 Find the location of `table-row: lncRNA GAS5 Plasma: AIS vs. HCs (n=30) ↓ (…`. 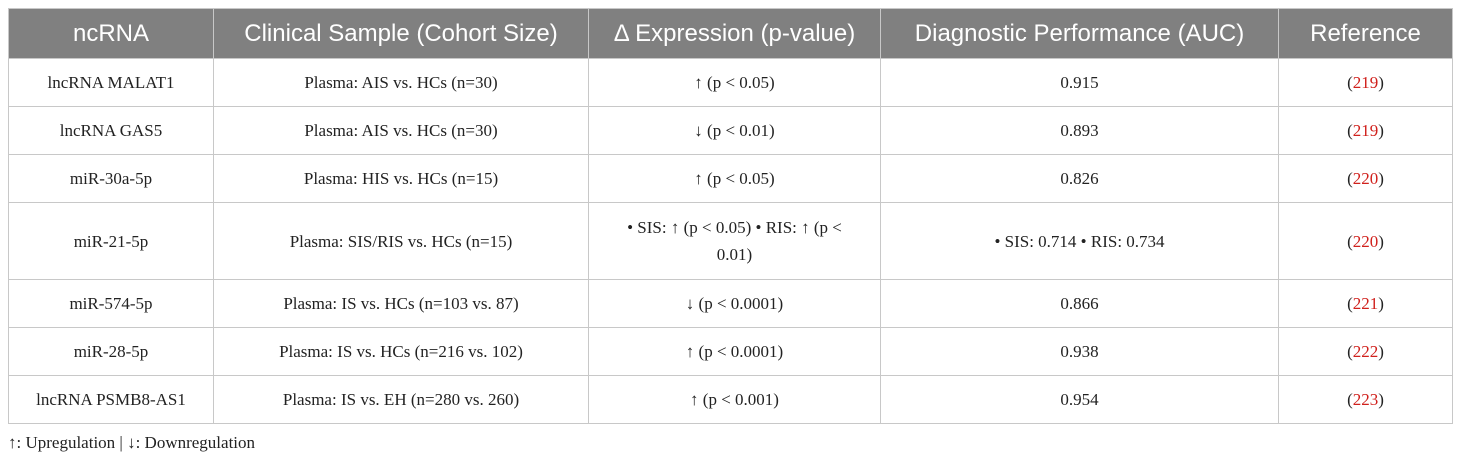

table-row: lncRNA GAS5 Plasma: AIS vs. HCs (n=30) ↓ (… is located at coordinates (730, 130).